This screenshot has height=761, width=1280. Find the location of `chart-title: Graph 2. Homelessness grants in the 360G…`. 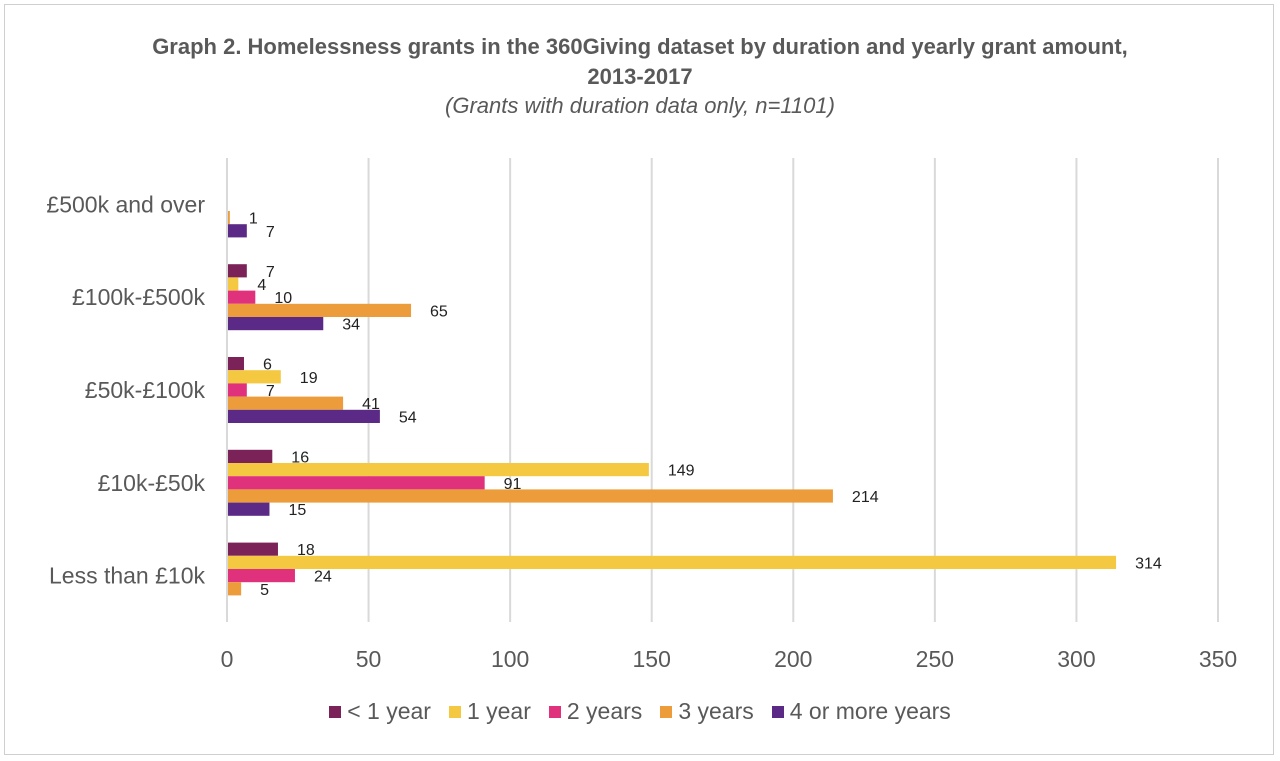

chart-title: Graph 2. Homelessness grants in the 360G… is located at coordinates (640, 61).